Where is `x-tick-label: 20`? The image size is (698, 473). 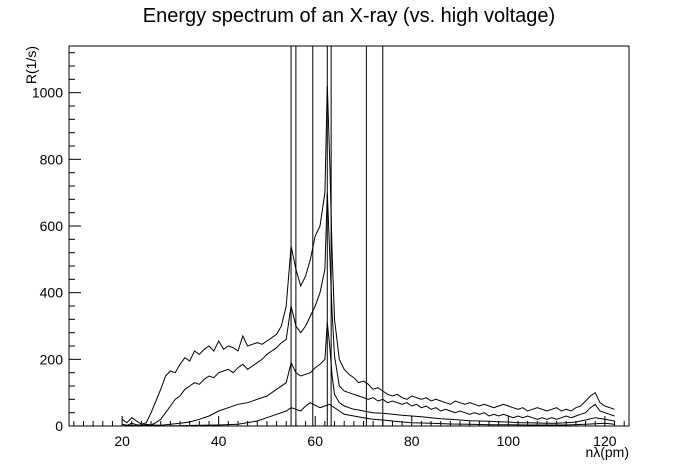
x-tick-label: 20 is located at coordinates (122, 441).